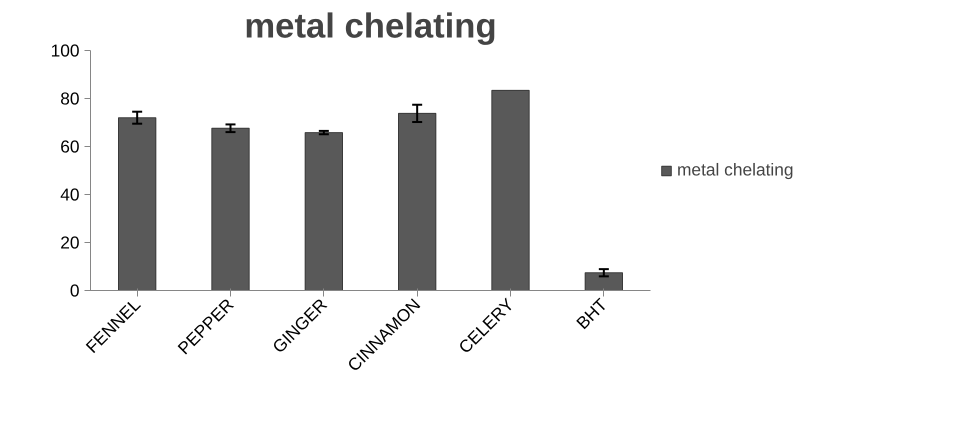 Image resolution: width=956 pixels, height=443 pixels. I want to click on y-tick-label: 100, so click(65, 50).